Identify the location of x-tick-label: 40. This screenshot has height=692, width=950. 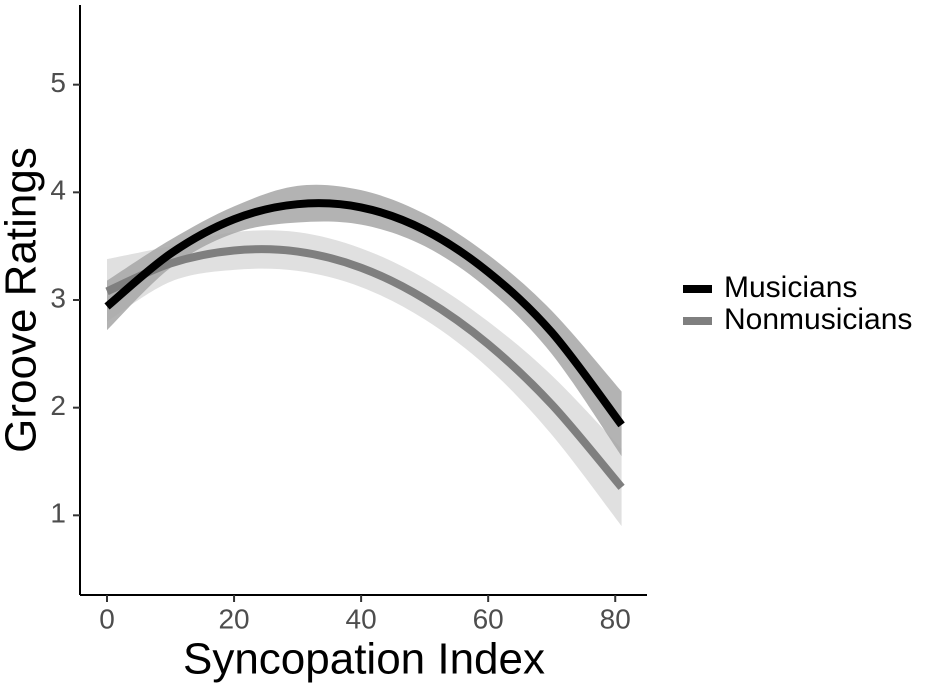
(361, 618).